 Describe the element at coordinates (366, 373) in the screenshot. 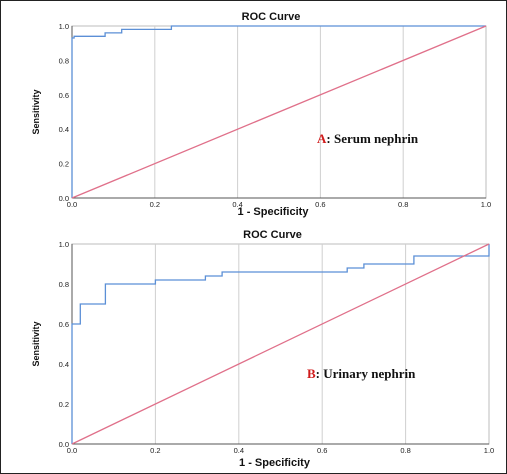

I see `annotation-text: : Urinary nephrin` at that location.